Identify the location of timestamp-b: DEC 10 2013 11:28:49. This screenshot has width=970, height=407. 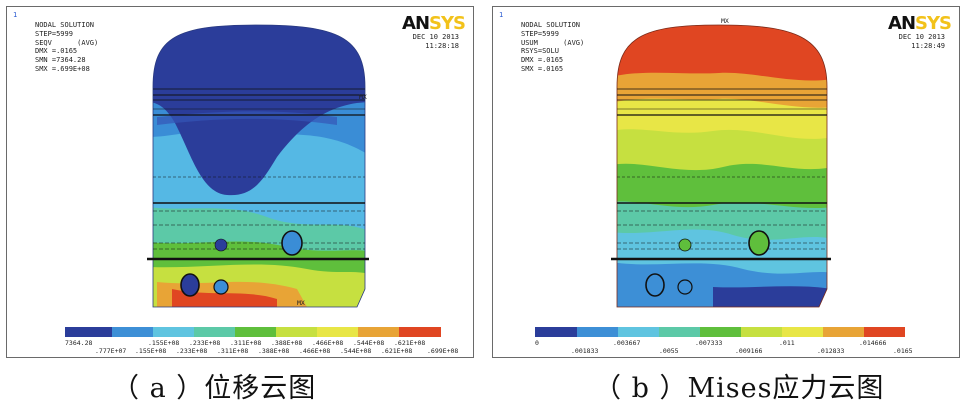
(922, 42).